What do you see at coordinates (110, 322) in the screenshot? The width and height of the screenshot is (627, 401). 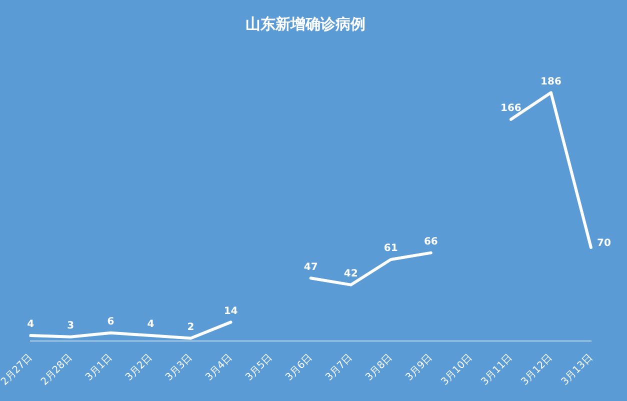 I see `data-label: 6` at bounding box center [110, 322].